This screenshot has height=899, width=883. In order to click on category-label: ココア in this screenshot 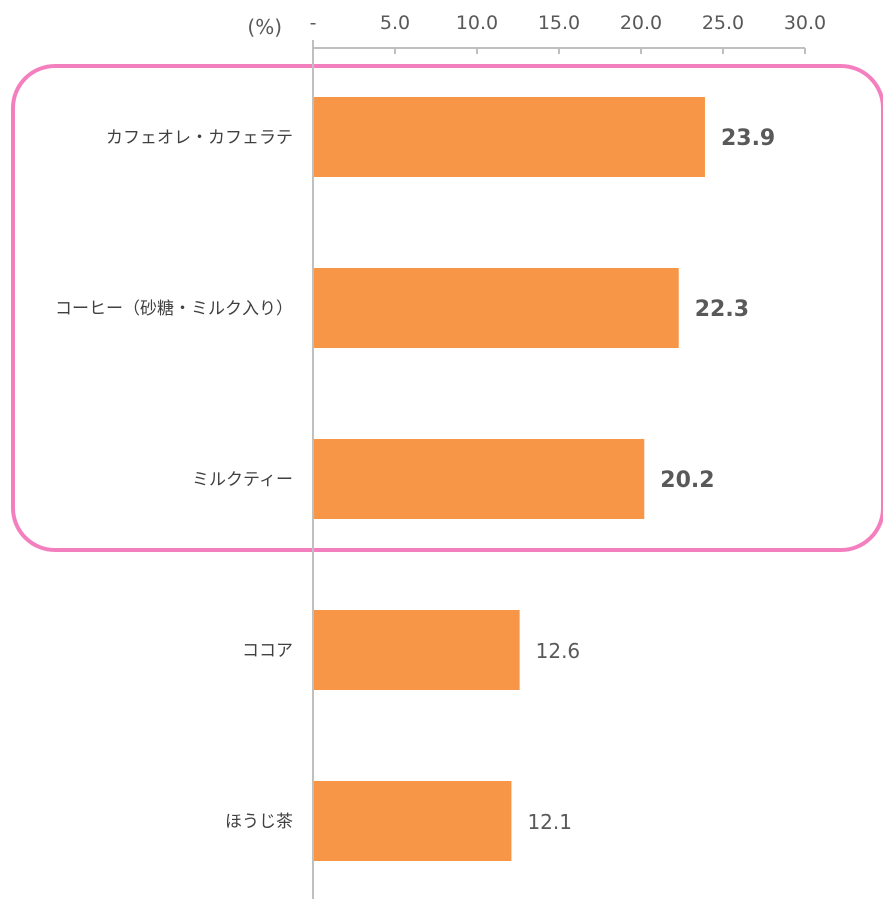, I will do `click(267, 651)`.